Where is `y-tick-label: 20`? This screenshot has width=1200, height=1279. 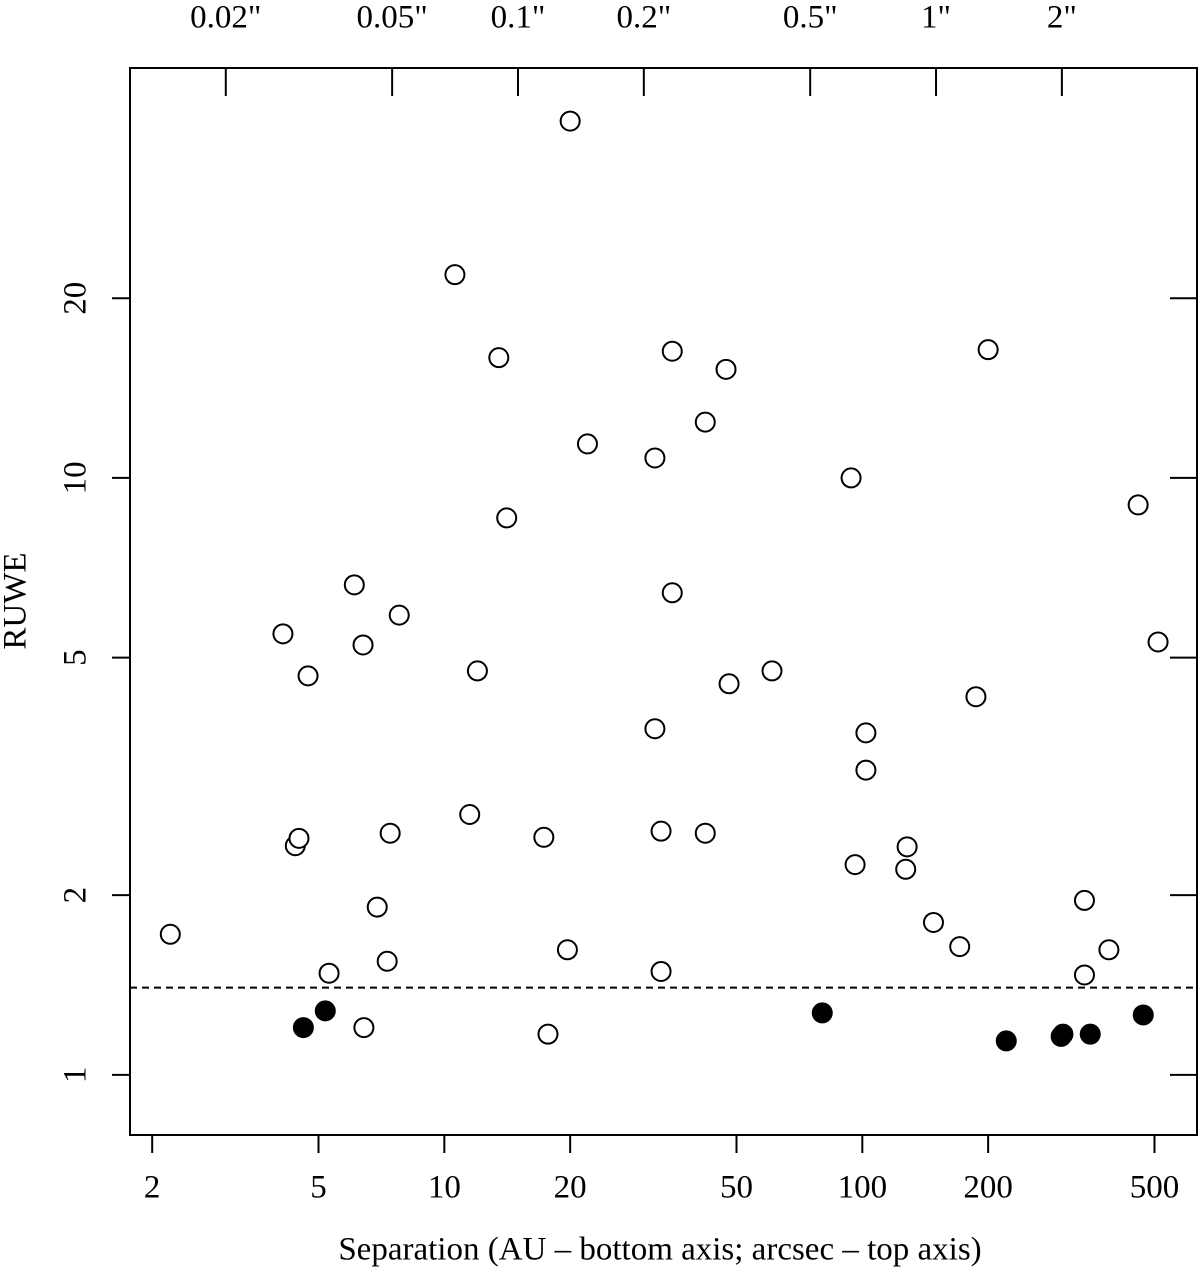 y-tick-label: 20 is located at coordinates (76, 298).